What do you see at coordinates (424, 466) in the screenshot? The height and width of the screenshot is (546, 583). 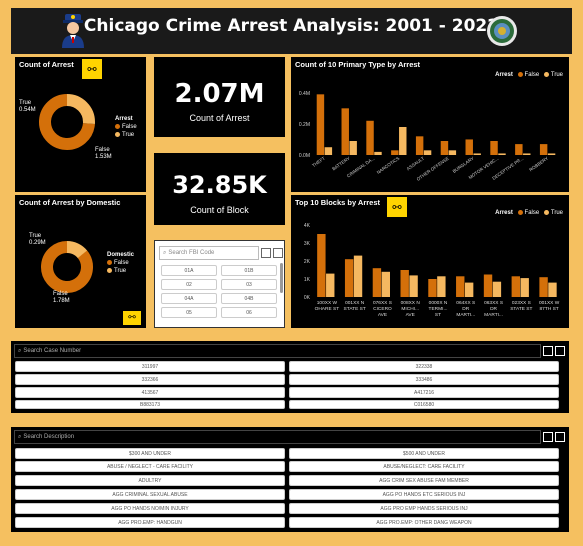 I see `description-item: ABUSE/NEGLECT: CARE FACILITY` at bounding box center [424, 466].